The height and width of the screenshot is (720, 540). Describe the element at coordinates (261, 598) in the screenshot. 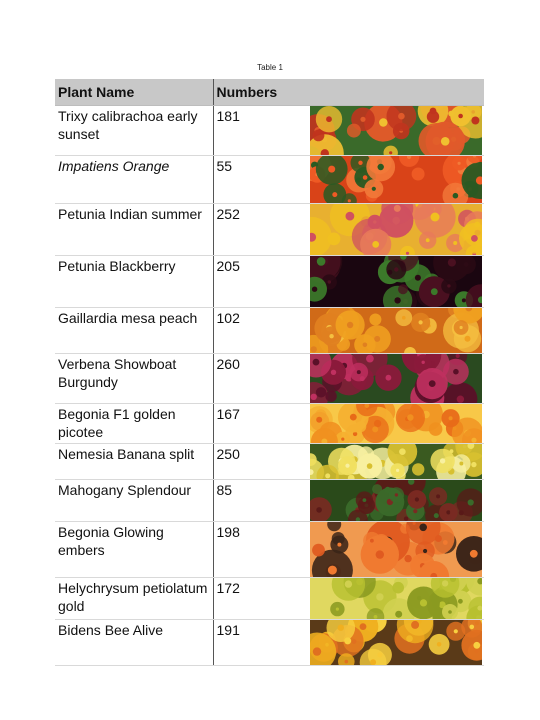

I see `plant-number-cell: 172` at that location.